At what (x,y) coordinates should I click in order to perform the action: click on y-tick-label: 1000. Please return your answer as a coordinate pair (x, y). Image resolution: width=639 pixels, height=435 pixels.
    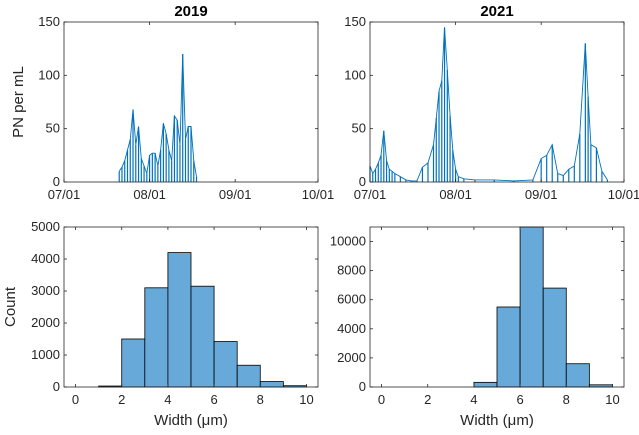
    Looking at the image, I should click on (45, 354).